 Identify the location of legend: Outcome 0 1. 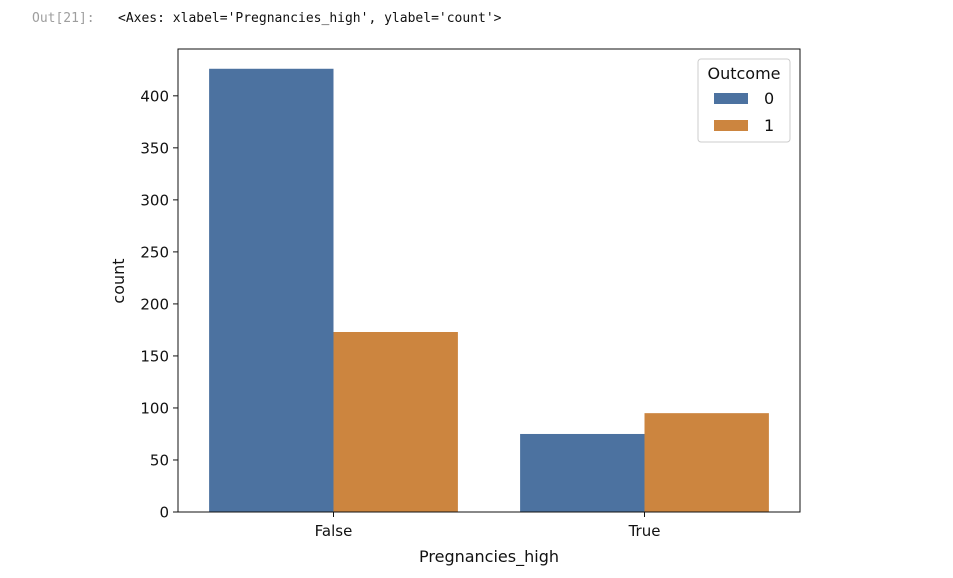
(744, 100).